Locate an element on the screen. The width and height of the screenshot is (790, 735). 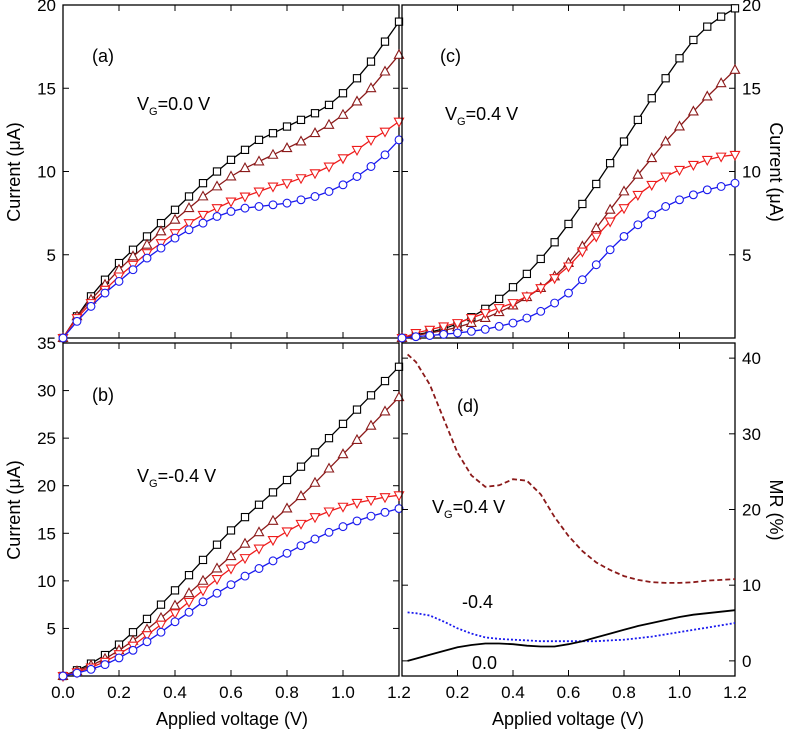
panel-b-vg-annotation: VG=-0.4 V is located at coordinates (176, 478).